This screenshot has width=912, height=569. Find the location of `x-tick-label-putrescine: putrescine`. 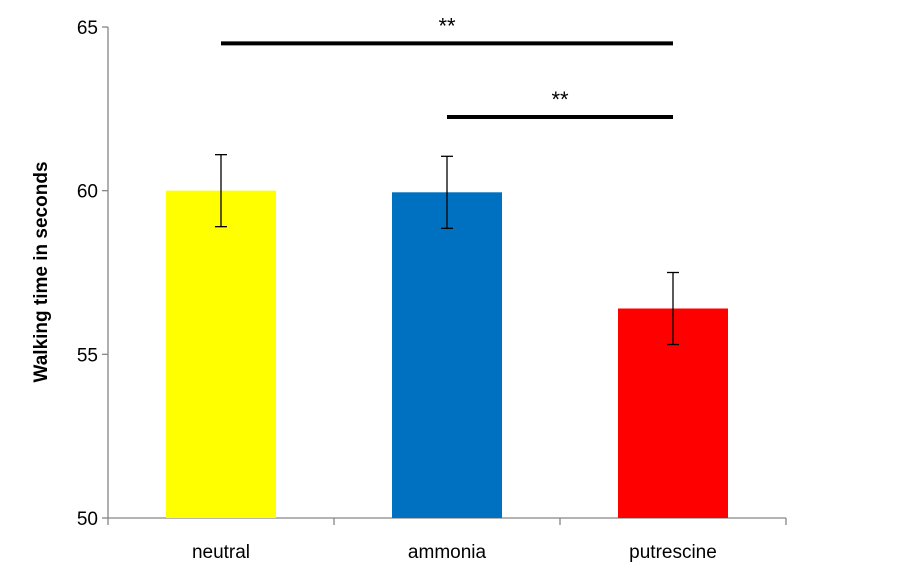

x-tick-label-putrescine: putrescine is located at coordinates (673, 552).